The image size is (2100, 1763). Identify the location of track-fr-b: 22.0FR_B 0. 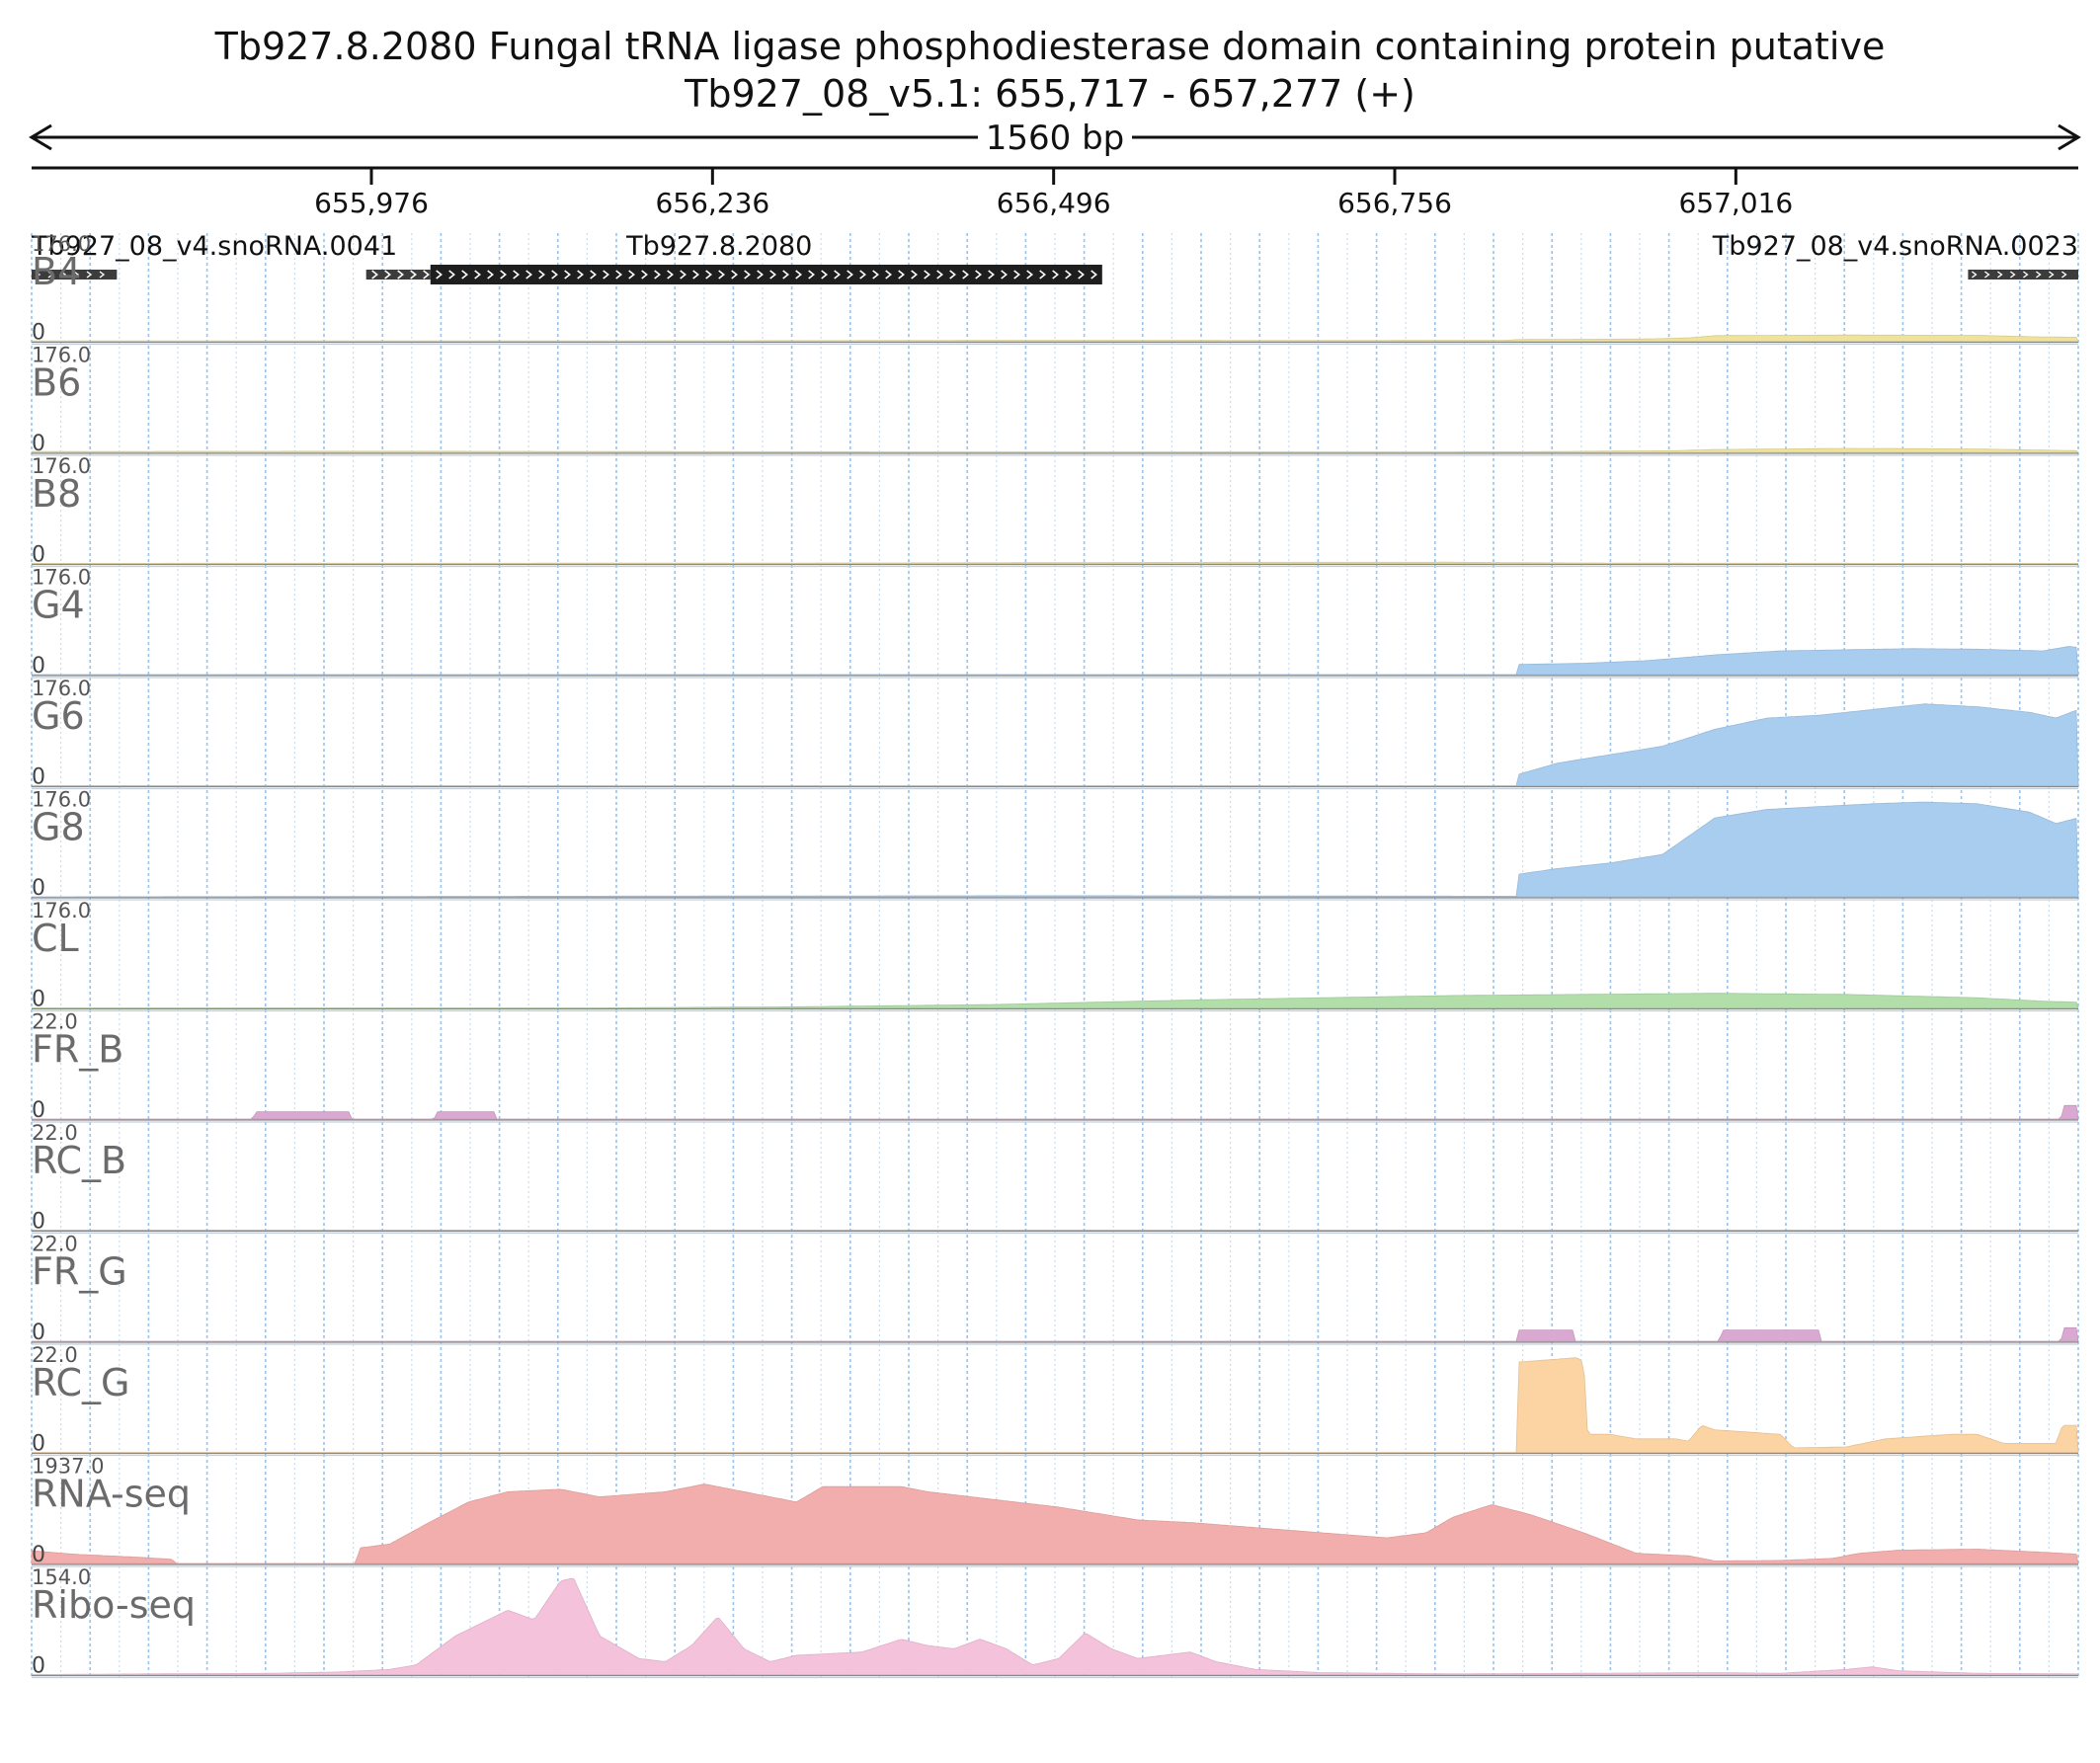
(1055, 1066).